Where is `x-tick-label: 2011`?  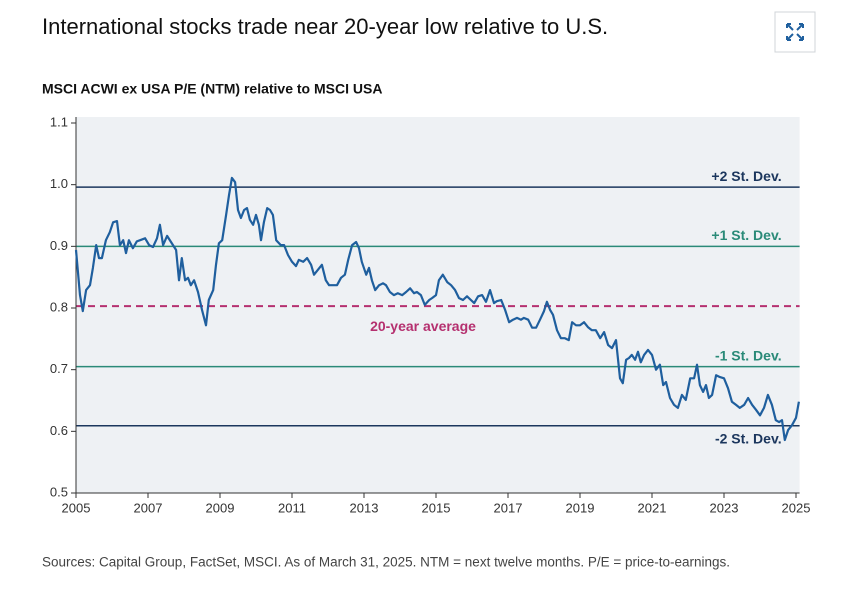 x-tick-label: 2011 is located at coordinates (292, 507).